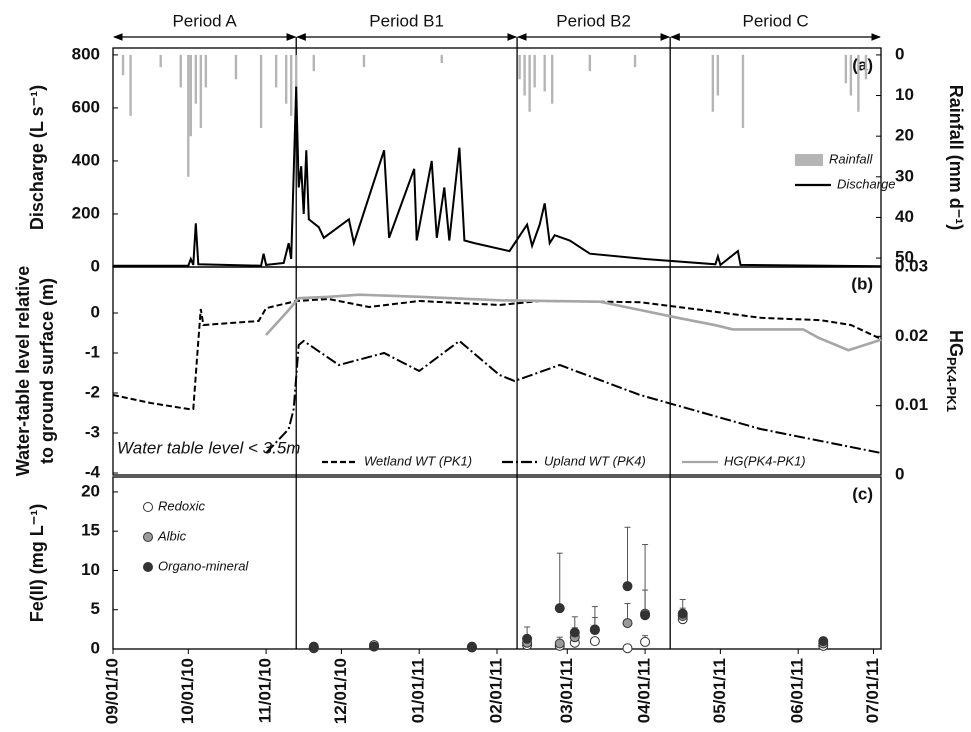  I want to click on x-tick-label: 03/01/11, so click(566, 690).